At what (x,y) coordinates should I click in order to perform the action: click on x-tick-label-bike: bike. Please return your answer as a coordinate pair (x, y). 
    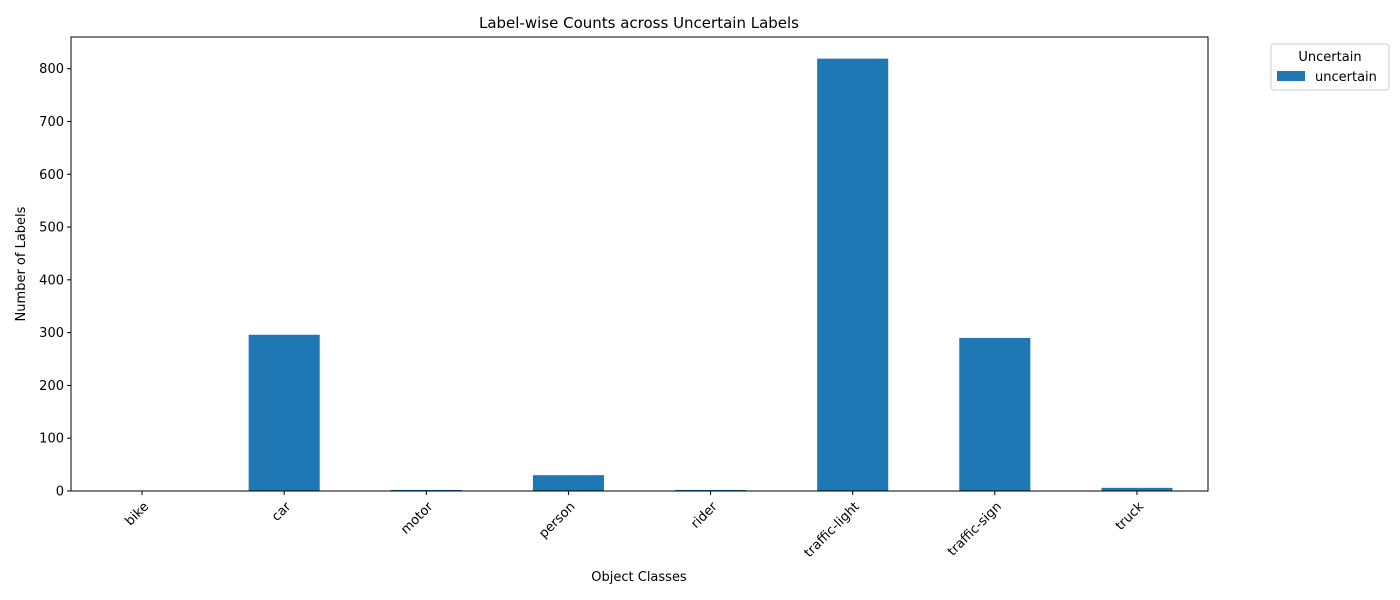
    Looking at the image, I should click on (137, 514).